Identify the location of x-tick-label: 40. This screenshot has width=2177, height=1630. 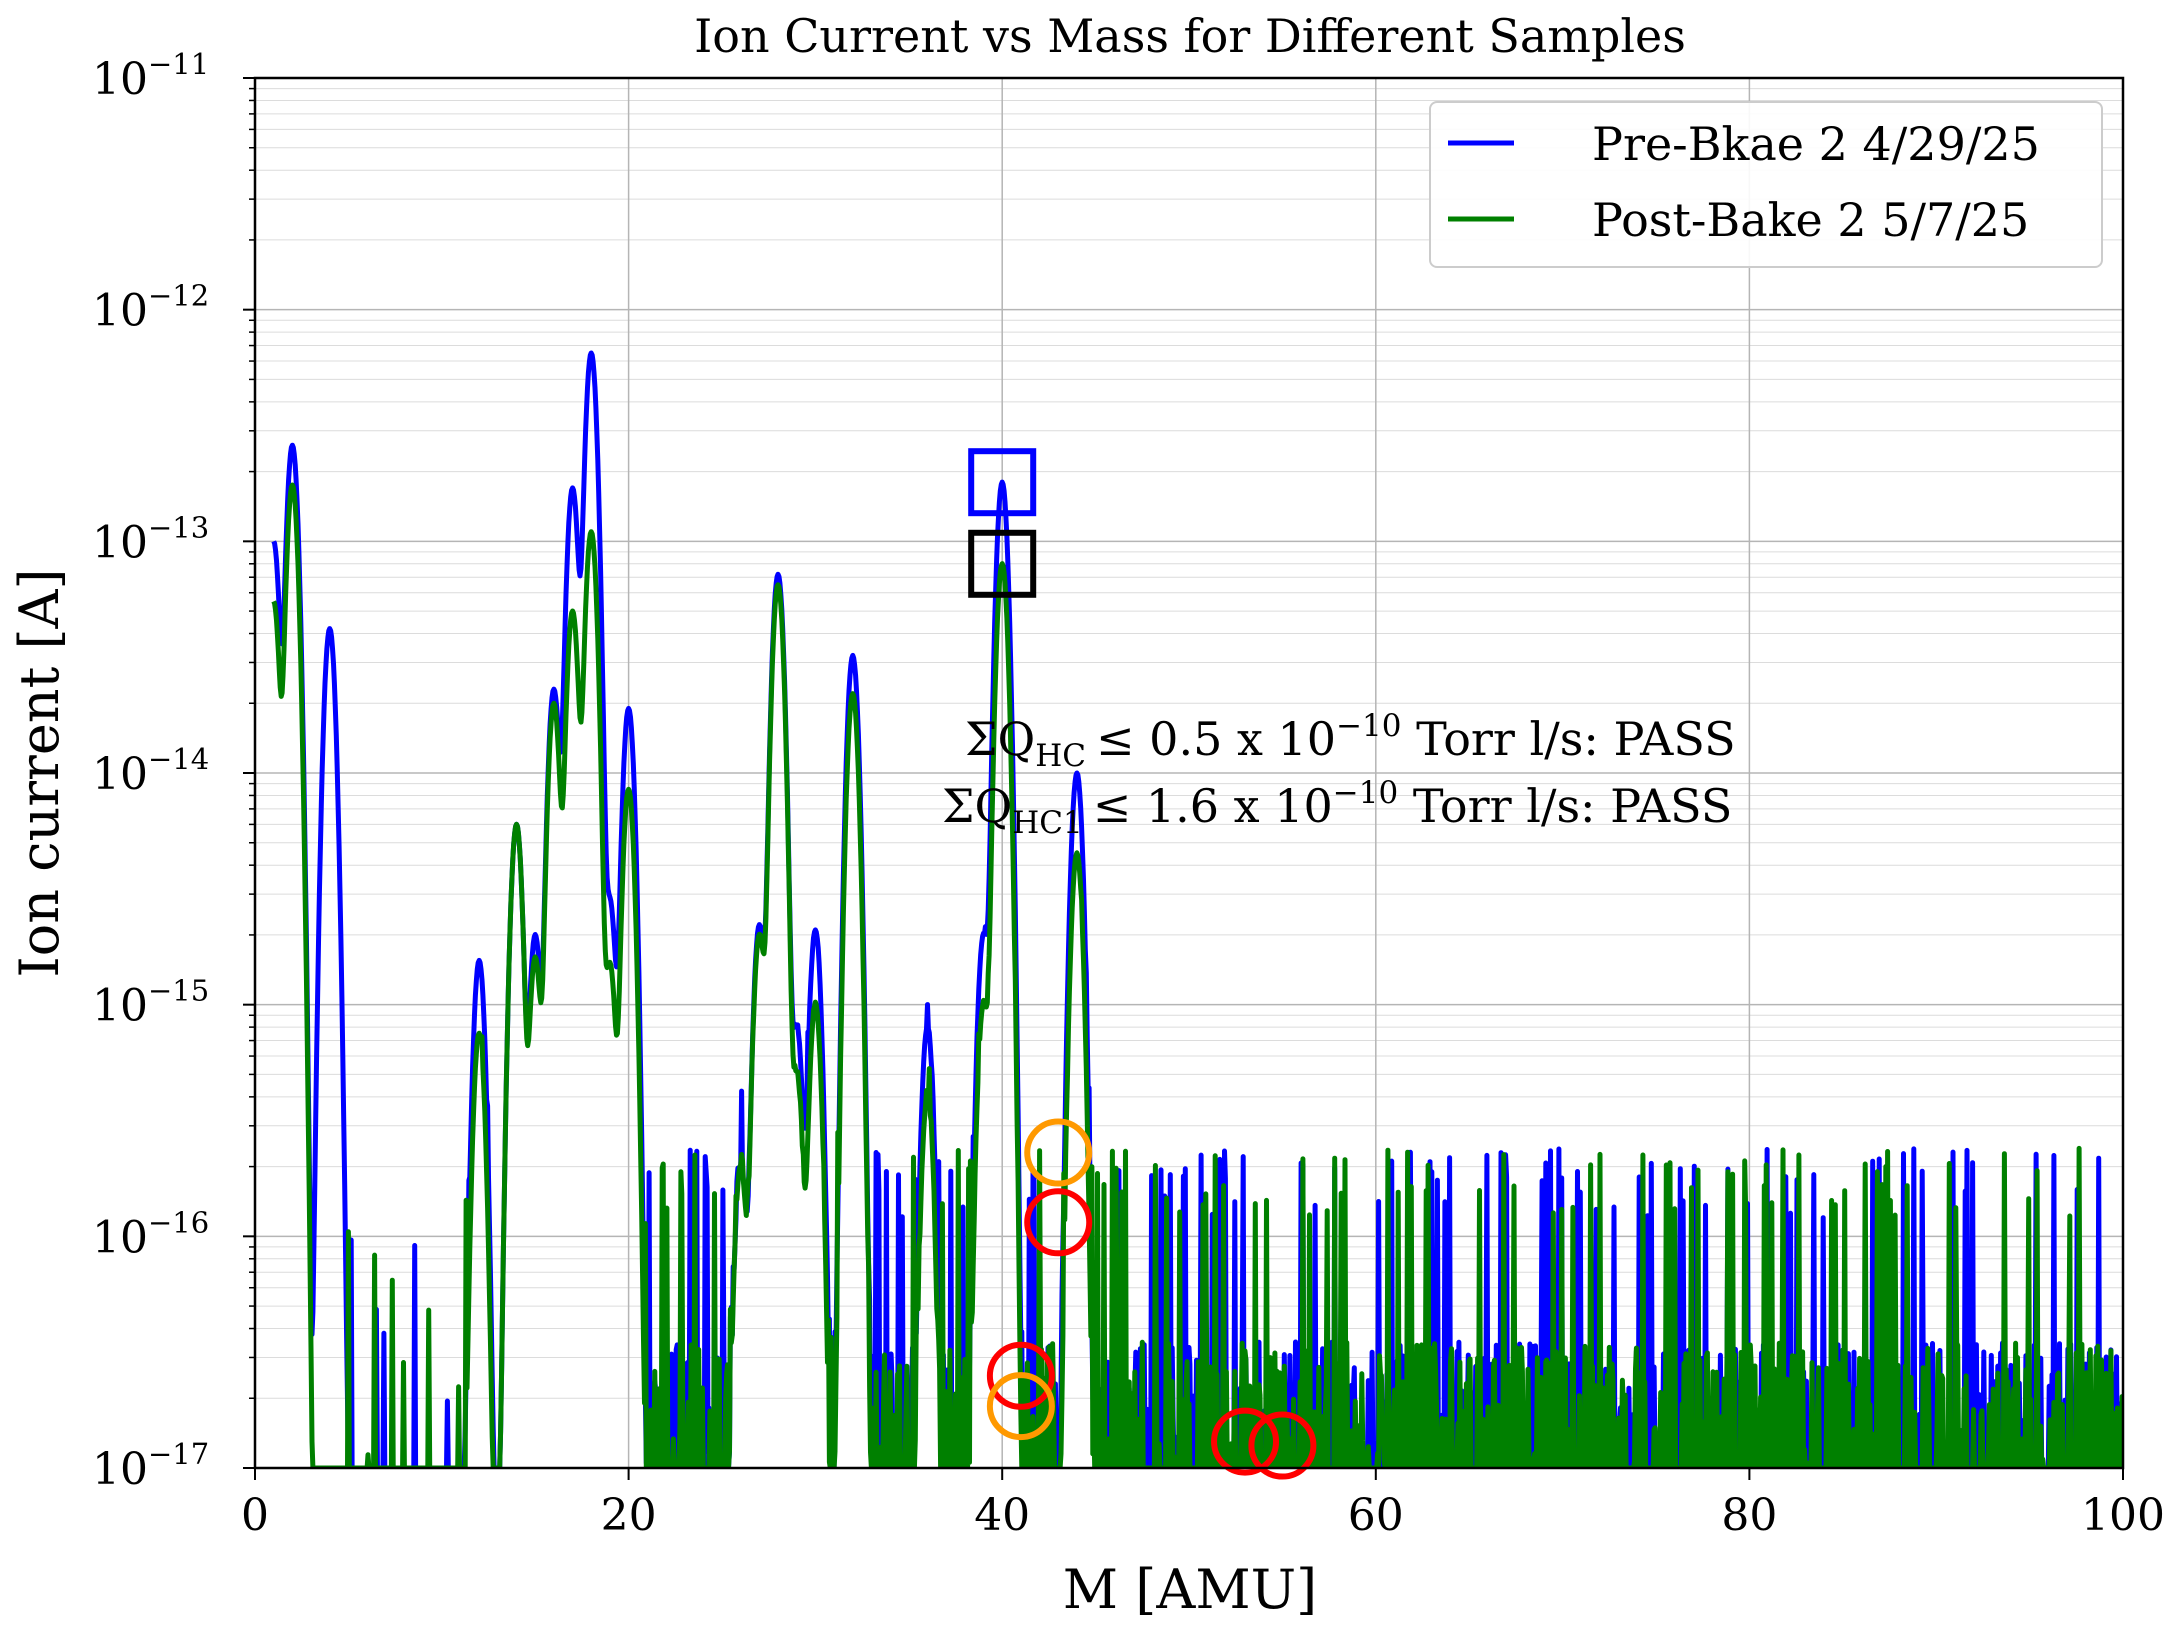
(1002, 1515).